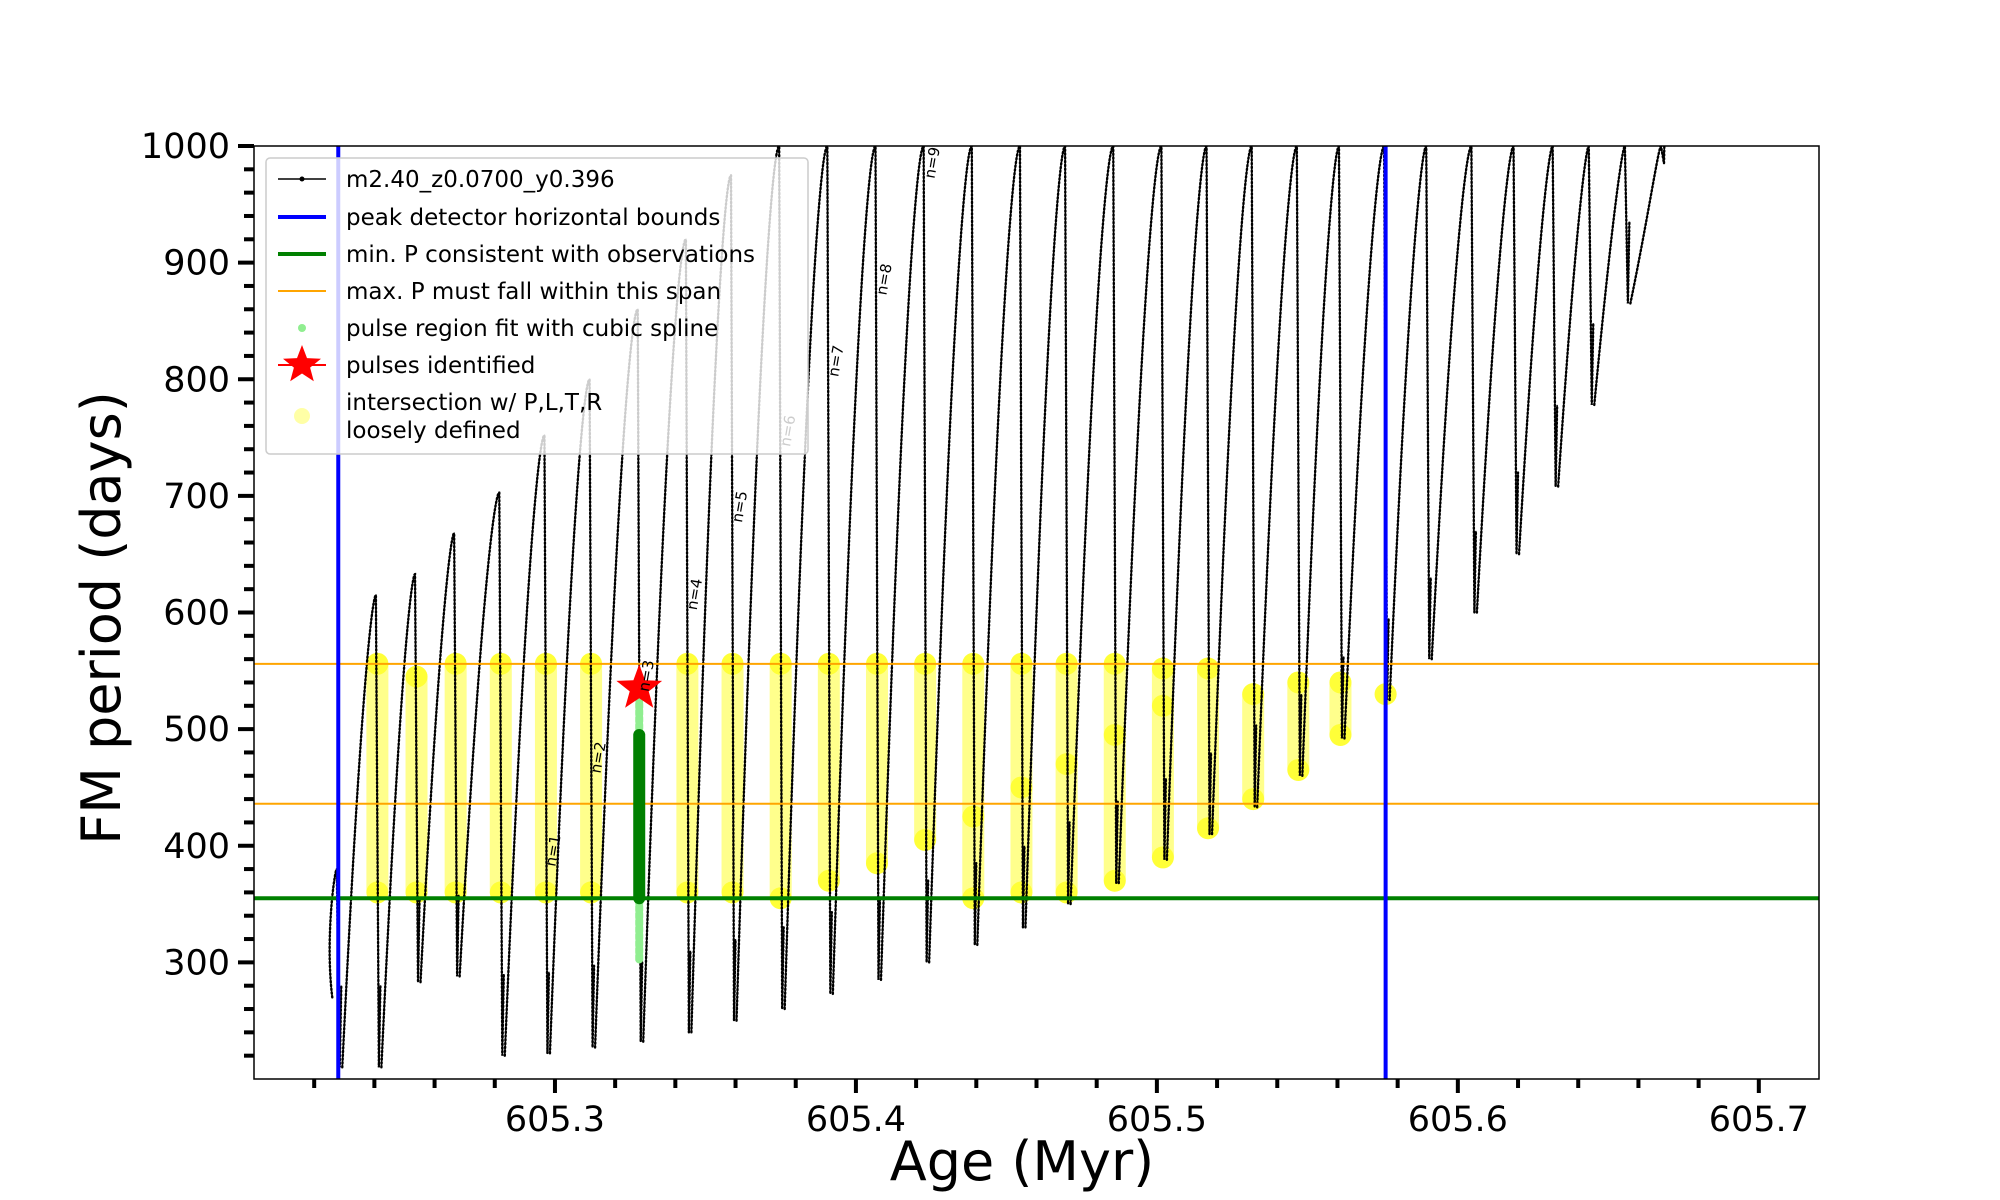 The height and width of the screenshot is (1200, 2000). I want to click on y-tick-label: 600, so click(196, 614).